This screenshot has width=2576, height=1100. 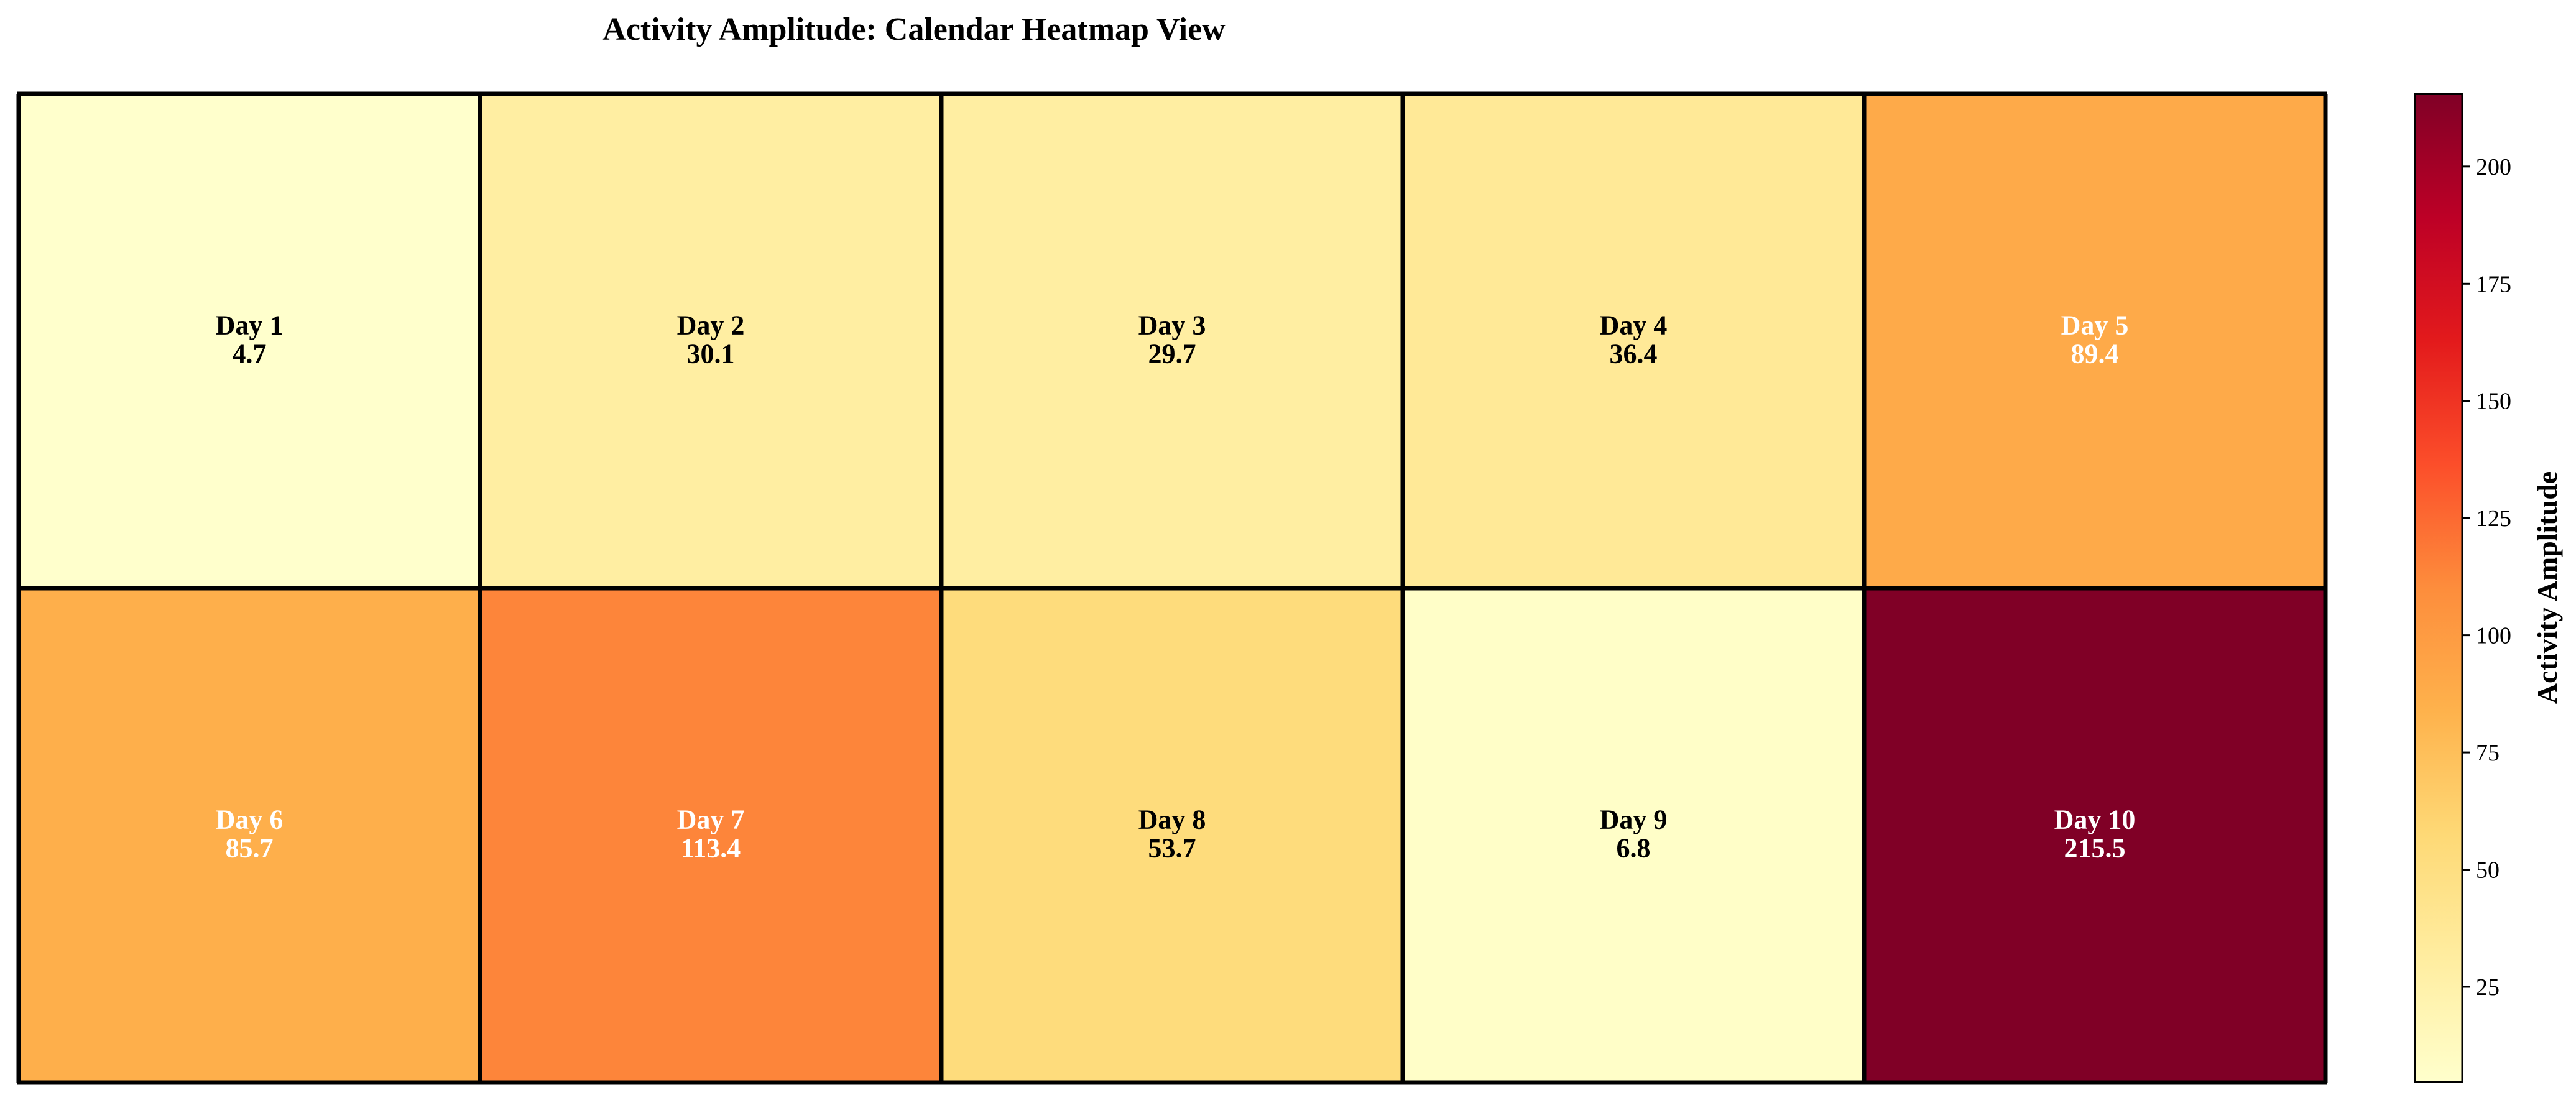 I want to click on cell-value: 53.7, so click(x=1172, y=848).